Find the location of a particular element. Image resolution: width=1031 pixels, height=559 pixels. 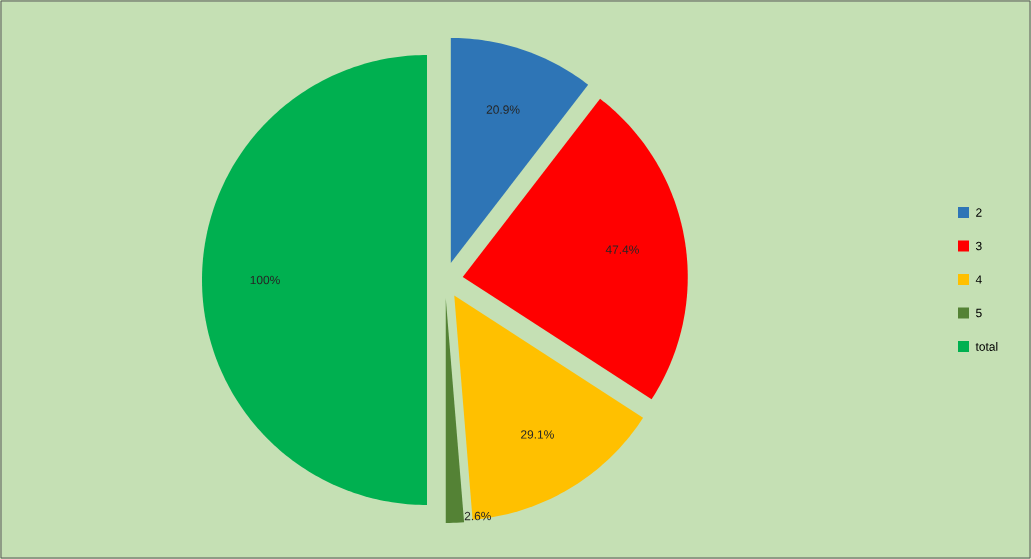

data-label: 47.4% is located at coordinates (622, 249).